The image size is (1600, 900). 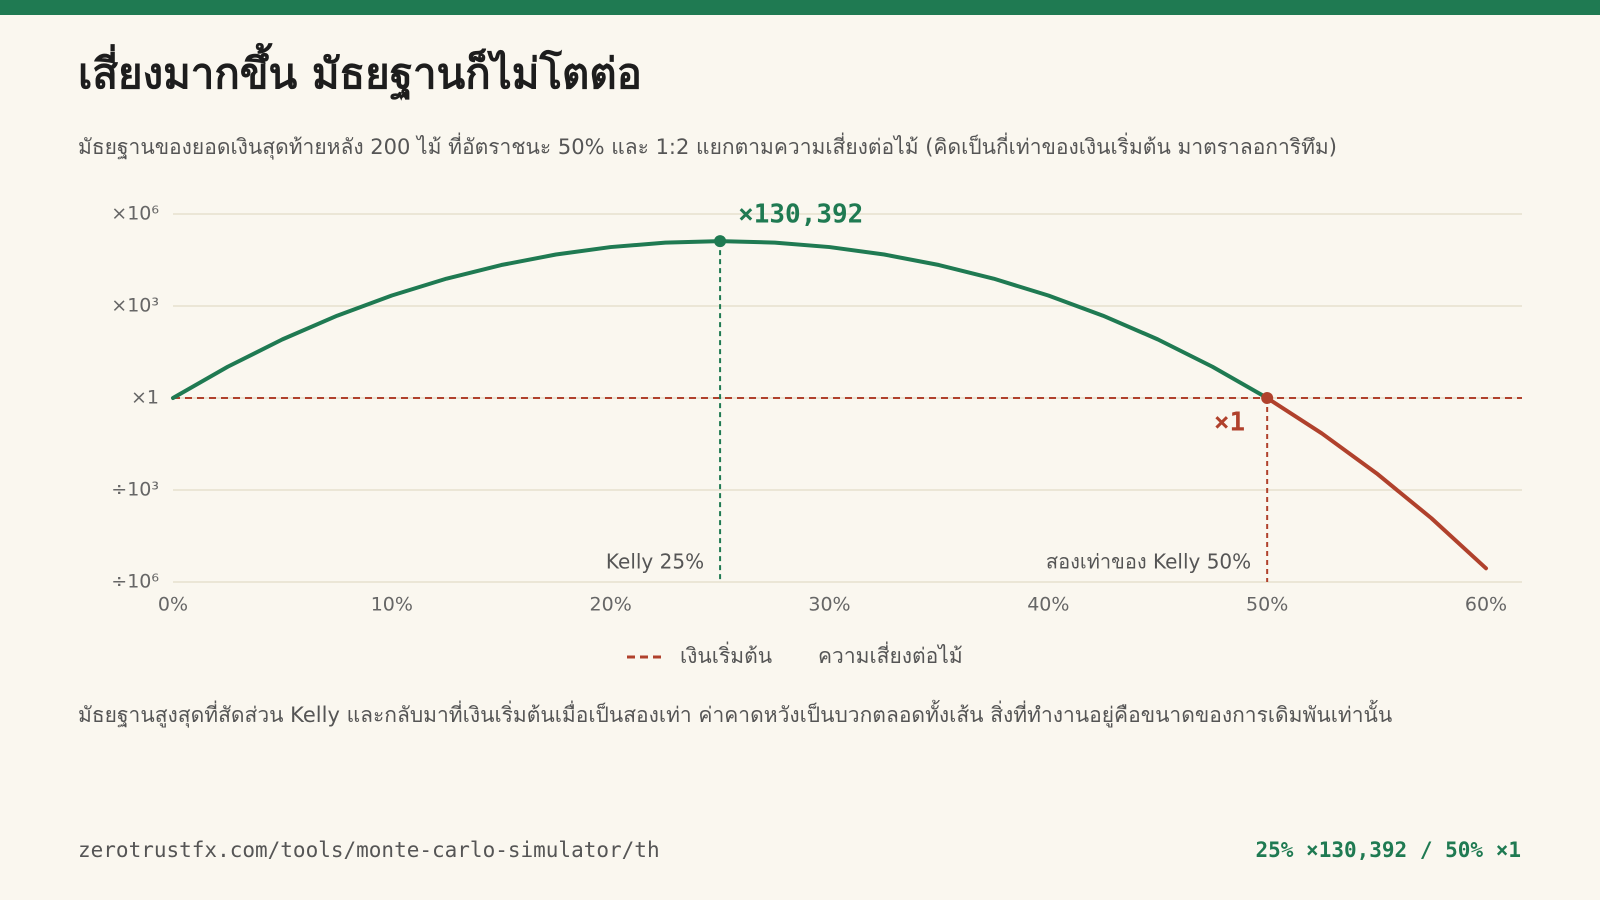 What do you see at coordinates (1048, 605) in the screenshot?
I see `x-tick-label: 40%` at bounding box center [1048, 605].